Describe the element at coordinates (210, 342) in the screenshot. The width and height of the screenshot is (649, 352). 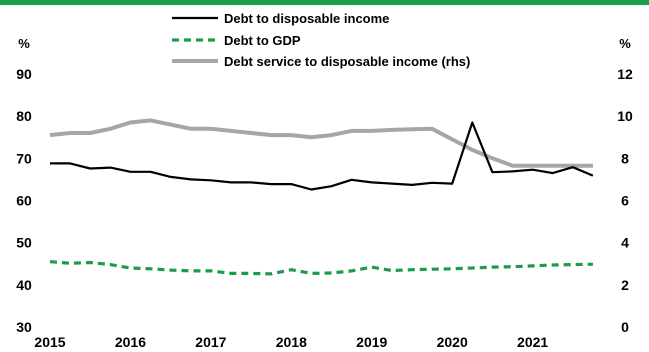
I see `x-tick-label: 2017` at that location.